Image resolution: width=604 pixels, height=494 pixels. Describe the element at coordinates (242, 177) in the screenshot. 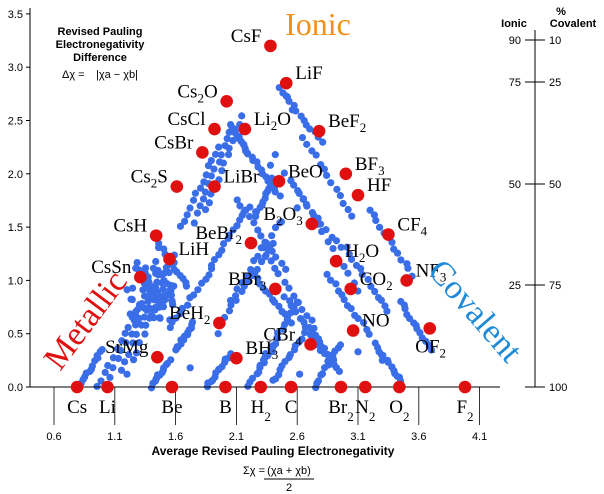

I see `compound-label: LiBr` at that location.